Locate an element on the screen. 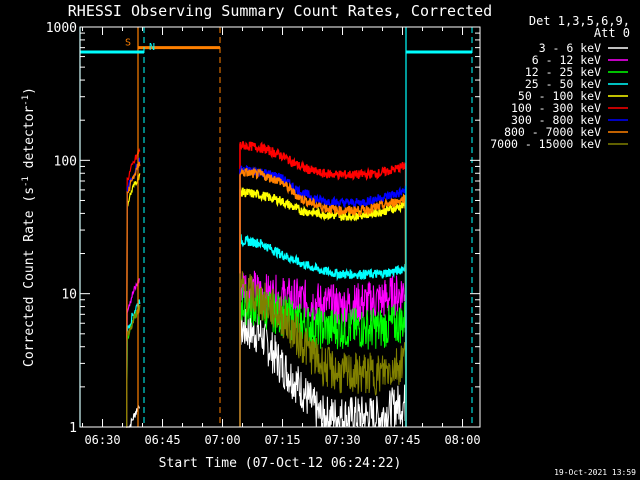 The height and width of the screenshot is (480, 640). legend-item: 12 - 25 keV is located at coordinates (576, 72).